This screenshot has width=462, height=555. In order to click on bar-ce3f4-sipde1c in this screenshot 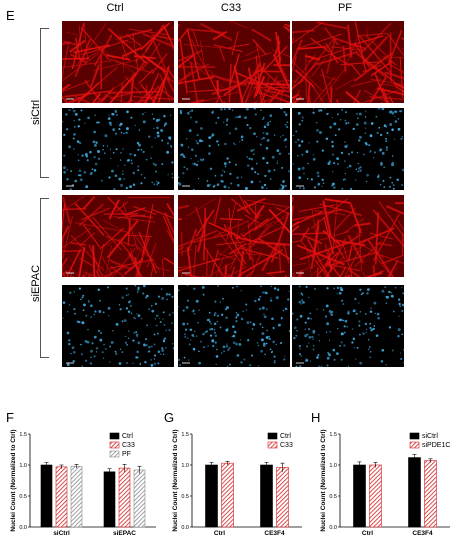, I will do `click(431, 494)`.